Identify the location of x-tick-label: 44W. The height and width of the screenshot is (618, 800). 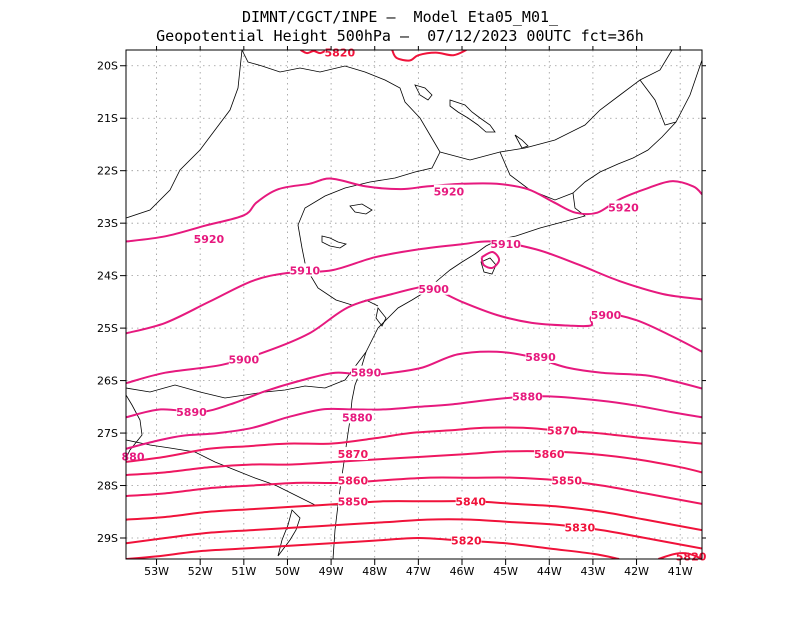
(549, 571).